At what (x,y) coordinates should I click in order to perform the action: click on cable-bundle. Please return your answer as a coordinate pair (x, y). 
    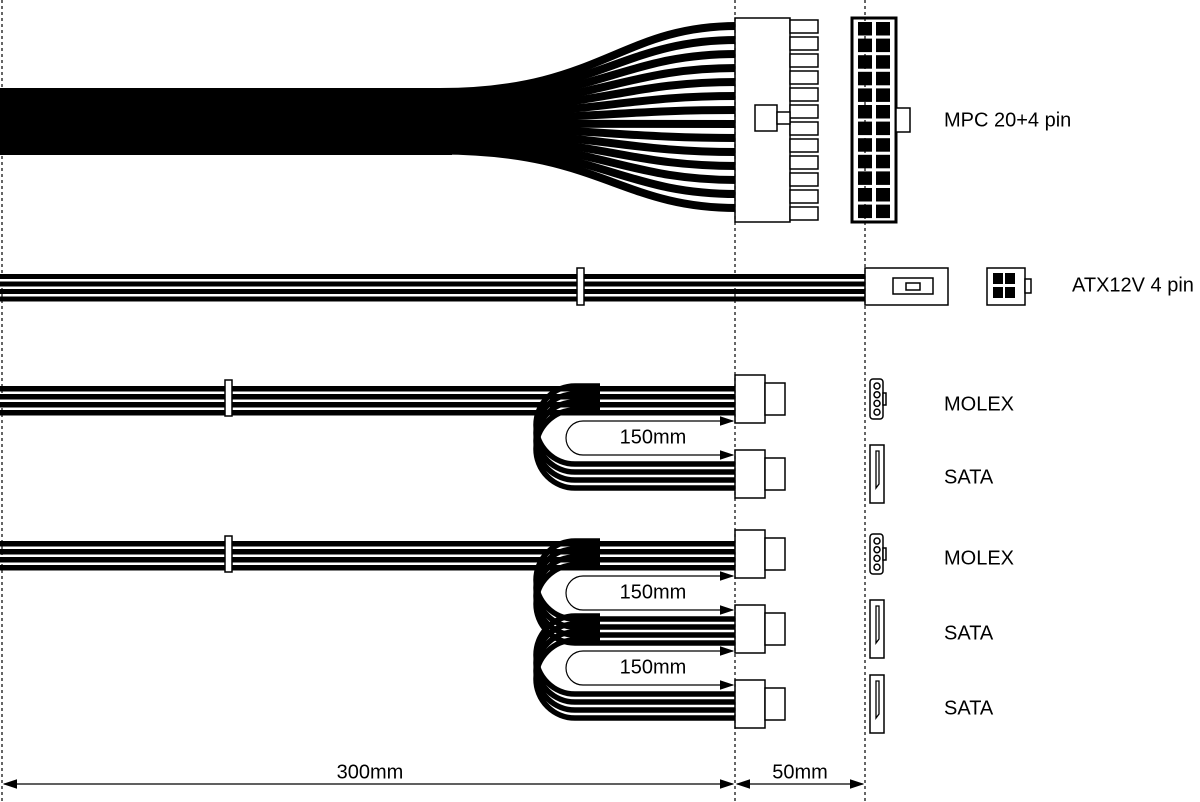
    Looking at the image, I should click on (226, 121).